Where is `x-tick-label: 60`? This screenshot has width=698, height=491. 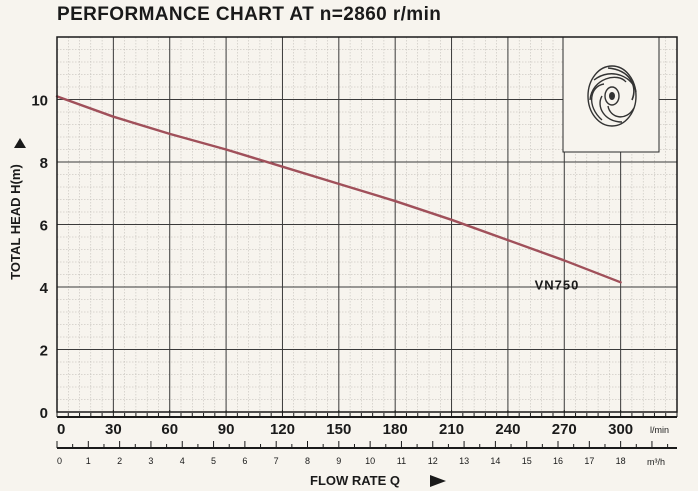
x-tick-label: 60 is located at coordinates (169, 429).